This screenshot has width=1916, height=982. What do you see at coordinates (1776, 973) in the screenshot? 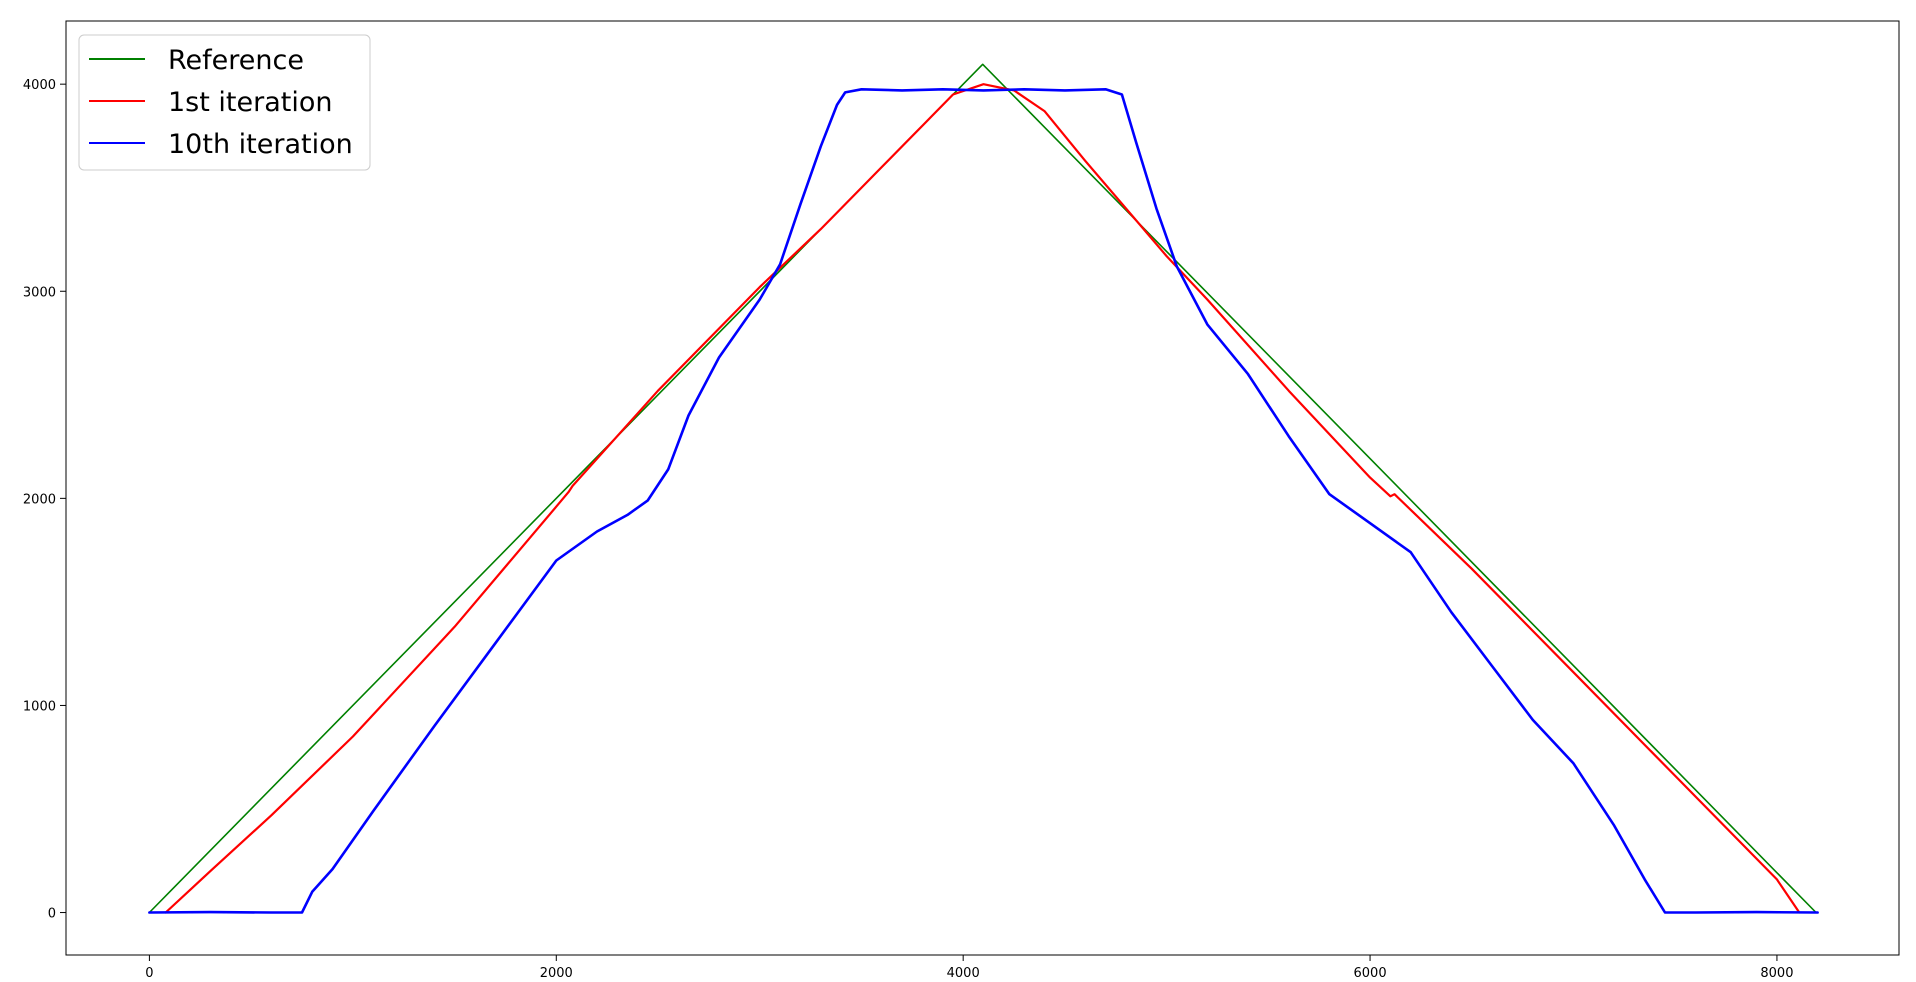
I see `x-tick-label: 8000` at bounding box center [1776, 973].